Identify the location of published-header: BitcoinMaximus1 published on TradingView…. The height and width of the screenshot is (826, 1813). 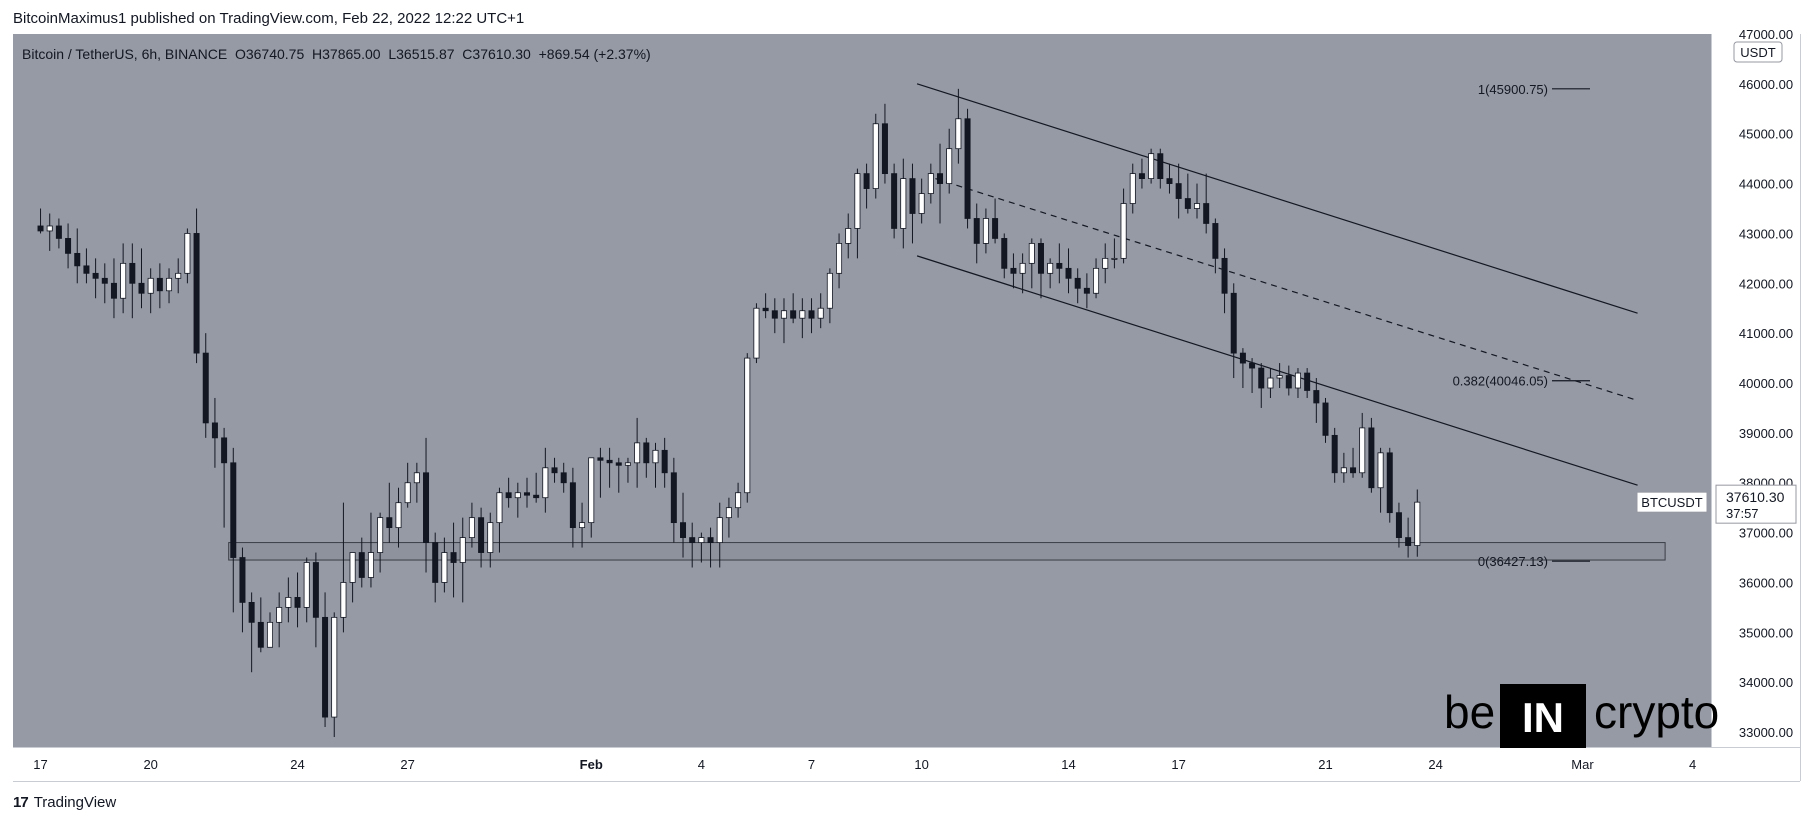
(269, 18).